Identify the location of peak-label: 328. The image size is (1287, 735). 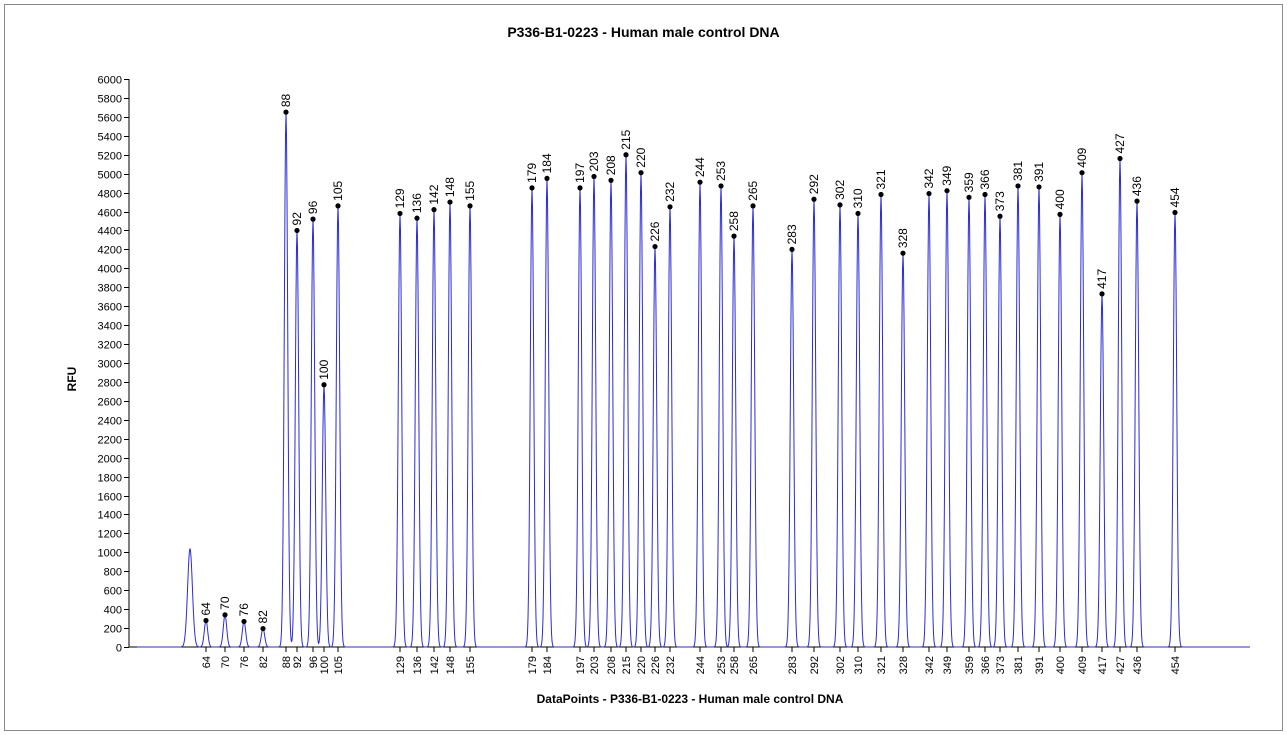
(903, 238).